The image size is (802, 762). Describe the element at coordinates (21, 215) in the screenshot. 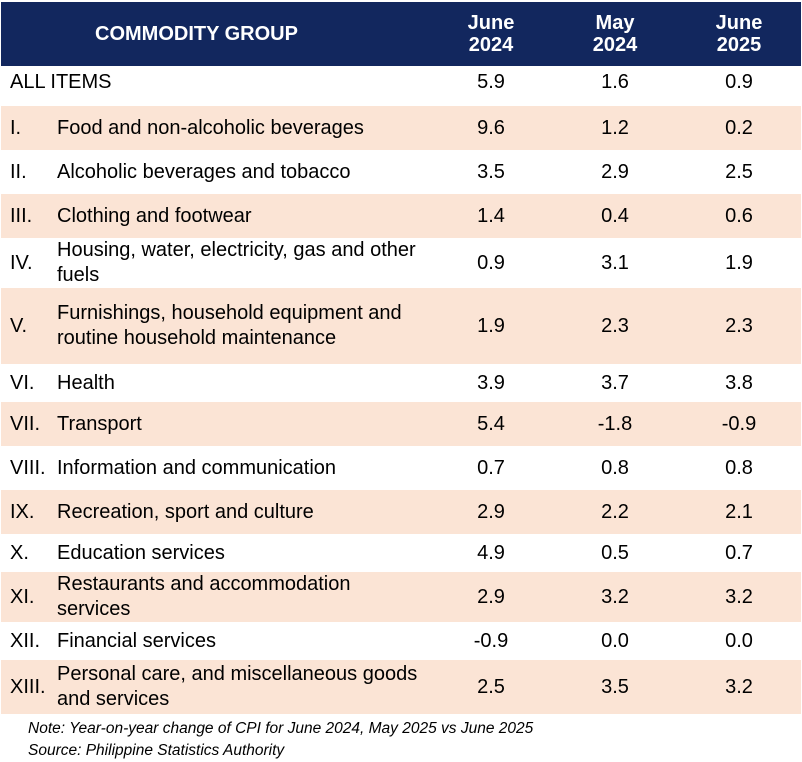

I see `row-number: III.` at that location.